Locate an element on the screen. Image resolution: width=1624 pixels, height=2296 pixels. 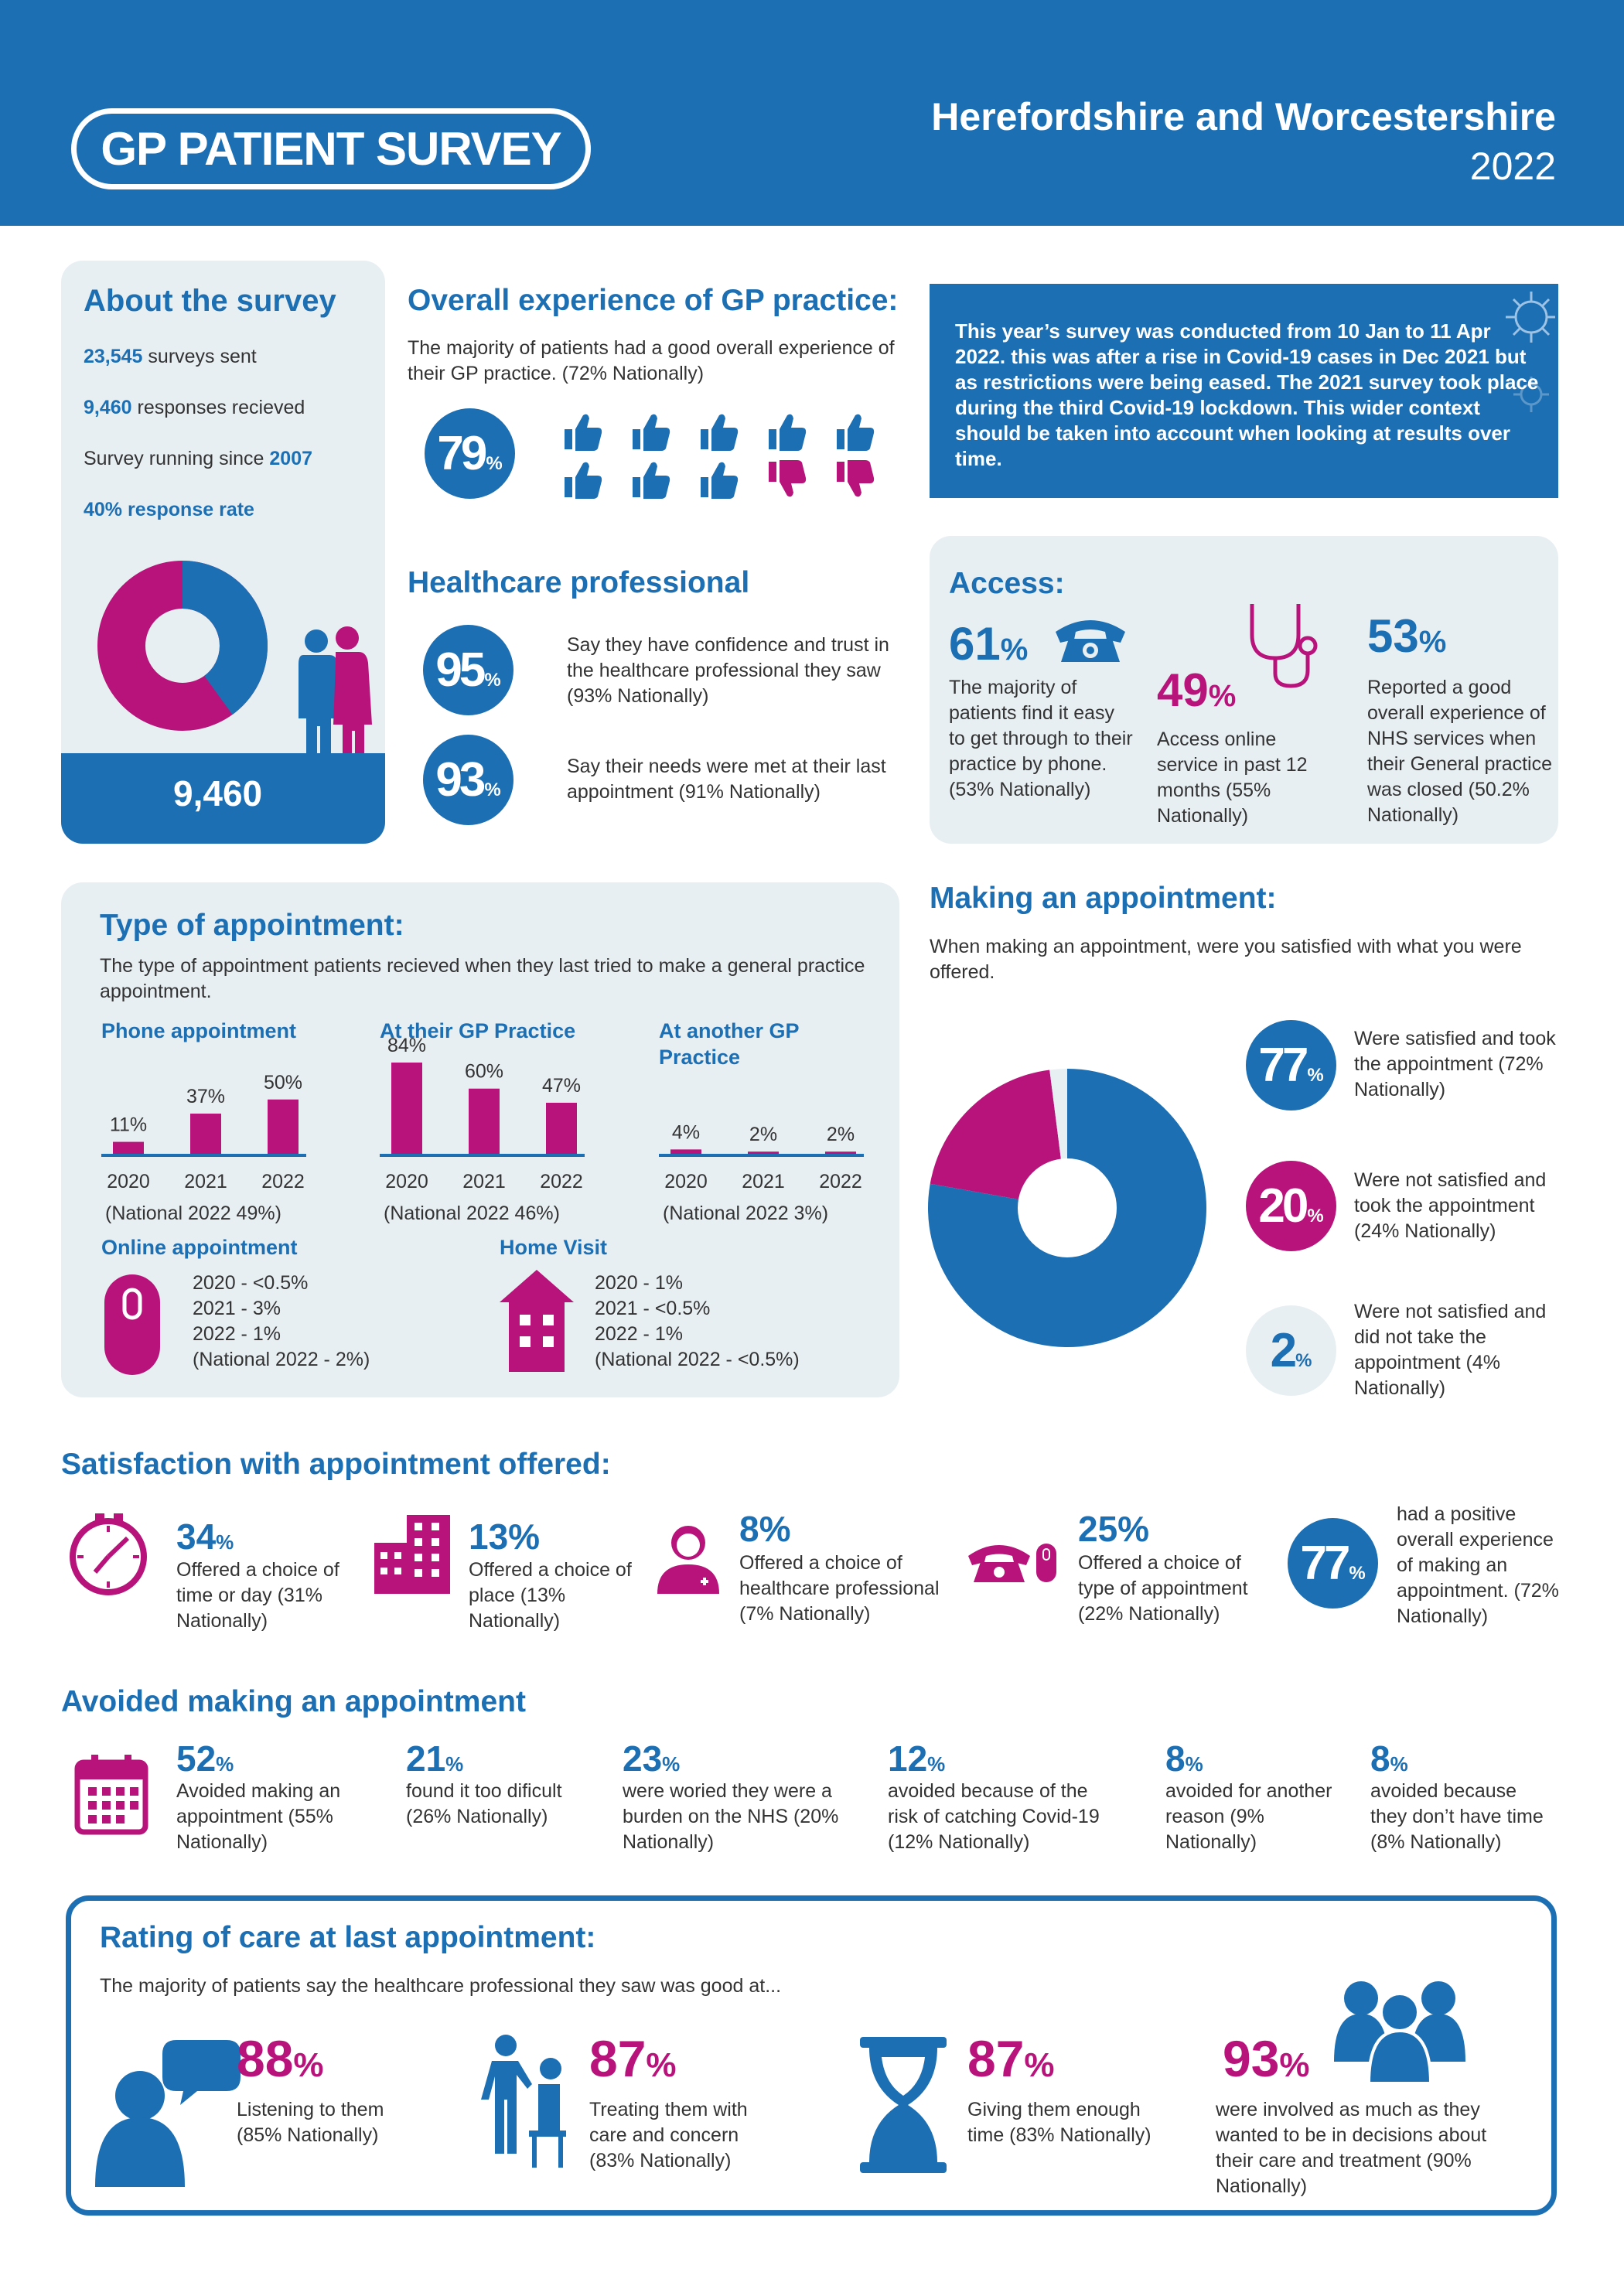
phone-icon is located at coordinates (1090, 641).